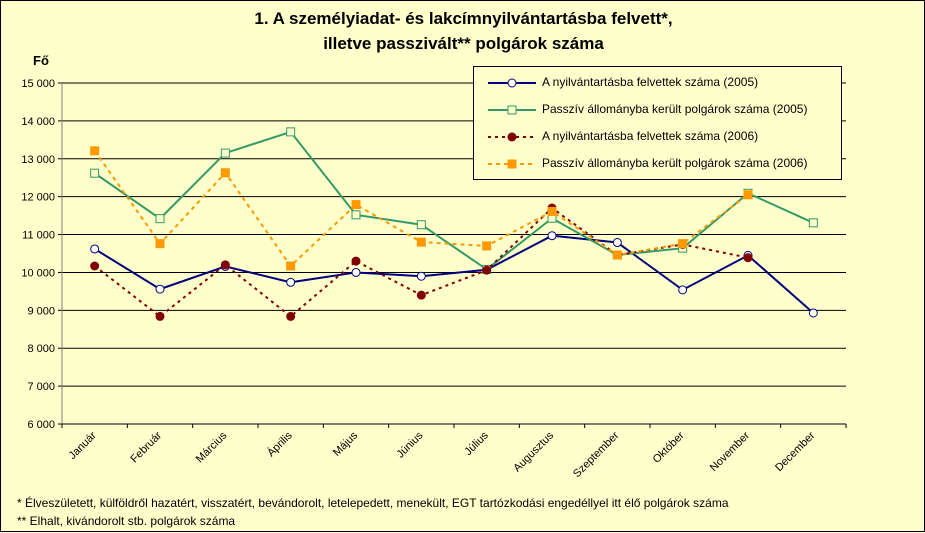 Image resolution: width=925 pixels, height=533 pixels. I want to click on x-tick-label: November, so click(730, 451).